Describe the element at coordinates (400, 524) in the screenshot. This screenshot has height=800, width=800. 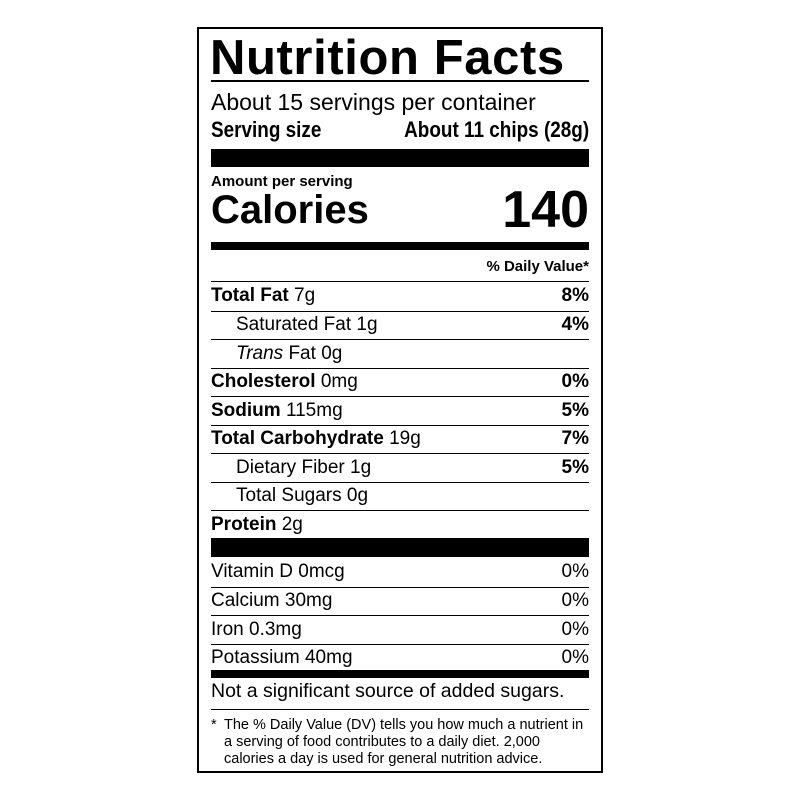
I see `nutrient-row: Protein 2g` at that location.